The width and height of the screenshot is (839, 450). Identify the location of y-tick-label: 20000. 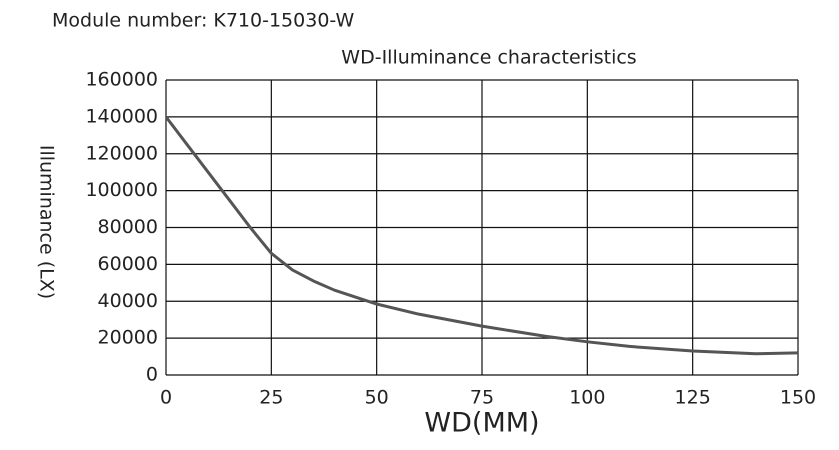
(128, 338).